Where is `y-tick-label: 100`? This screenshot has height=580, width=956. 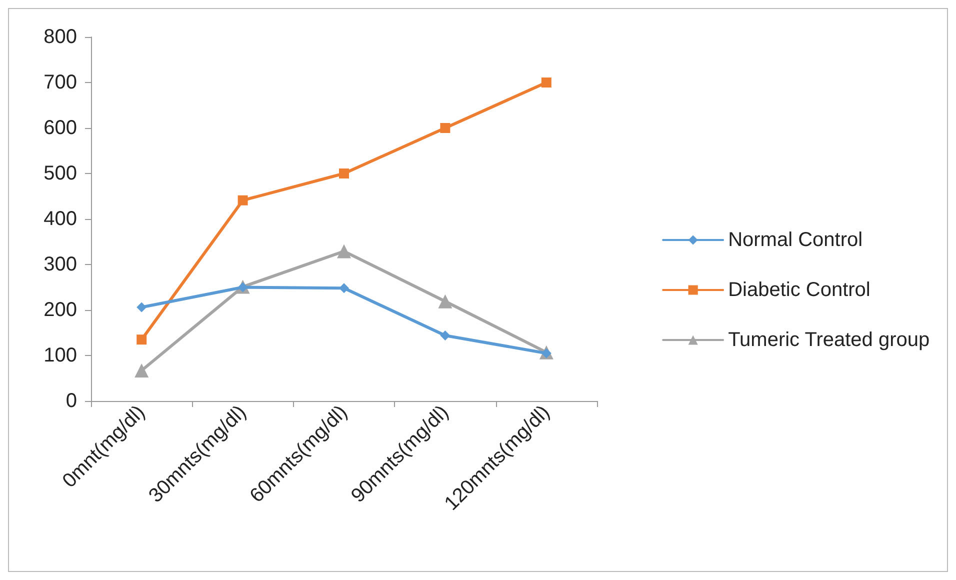
y-tick-label: 100 is located at coordinates (60, 355).